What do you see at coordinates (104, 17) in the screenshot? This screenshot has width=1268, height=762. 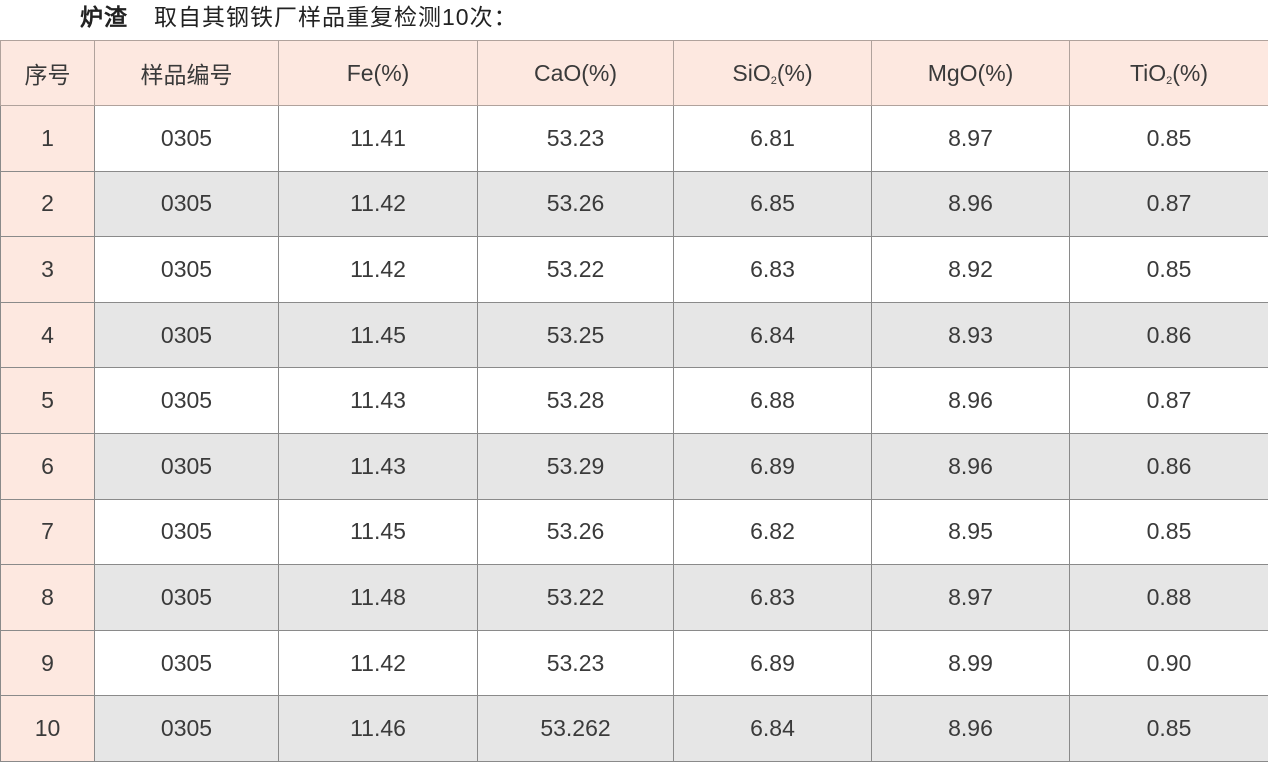 I see `caption-label: 炉渣` at bounding box center [104, 17].